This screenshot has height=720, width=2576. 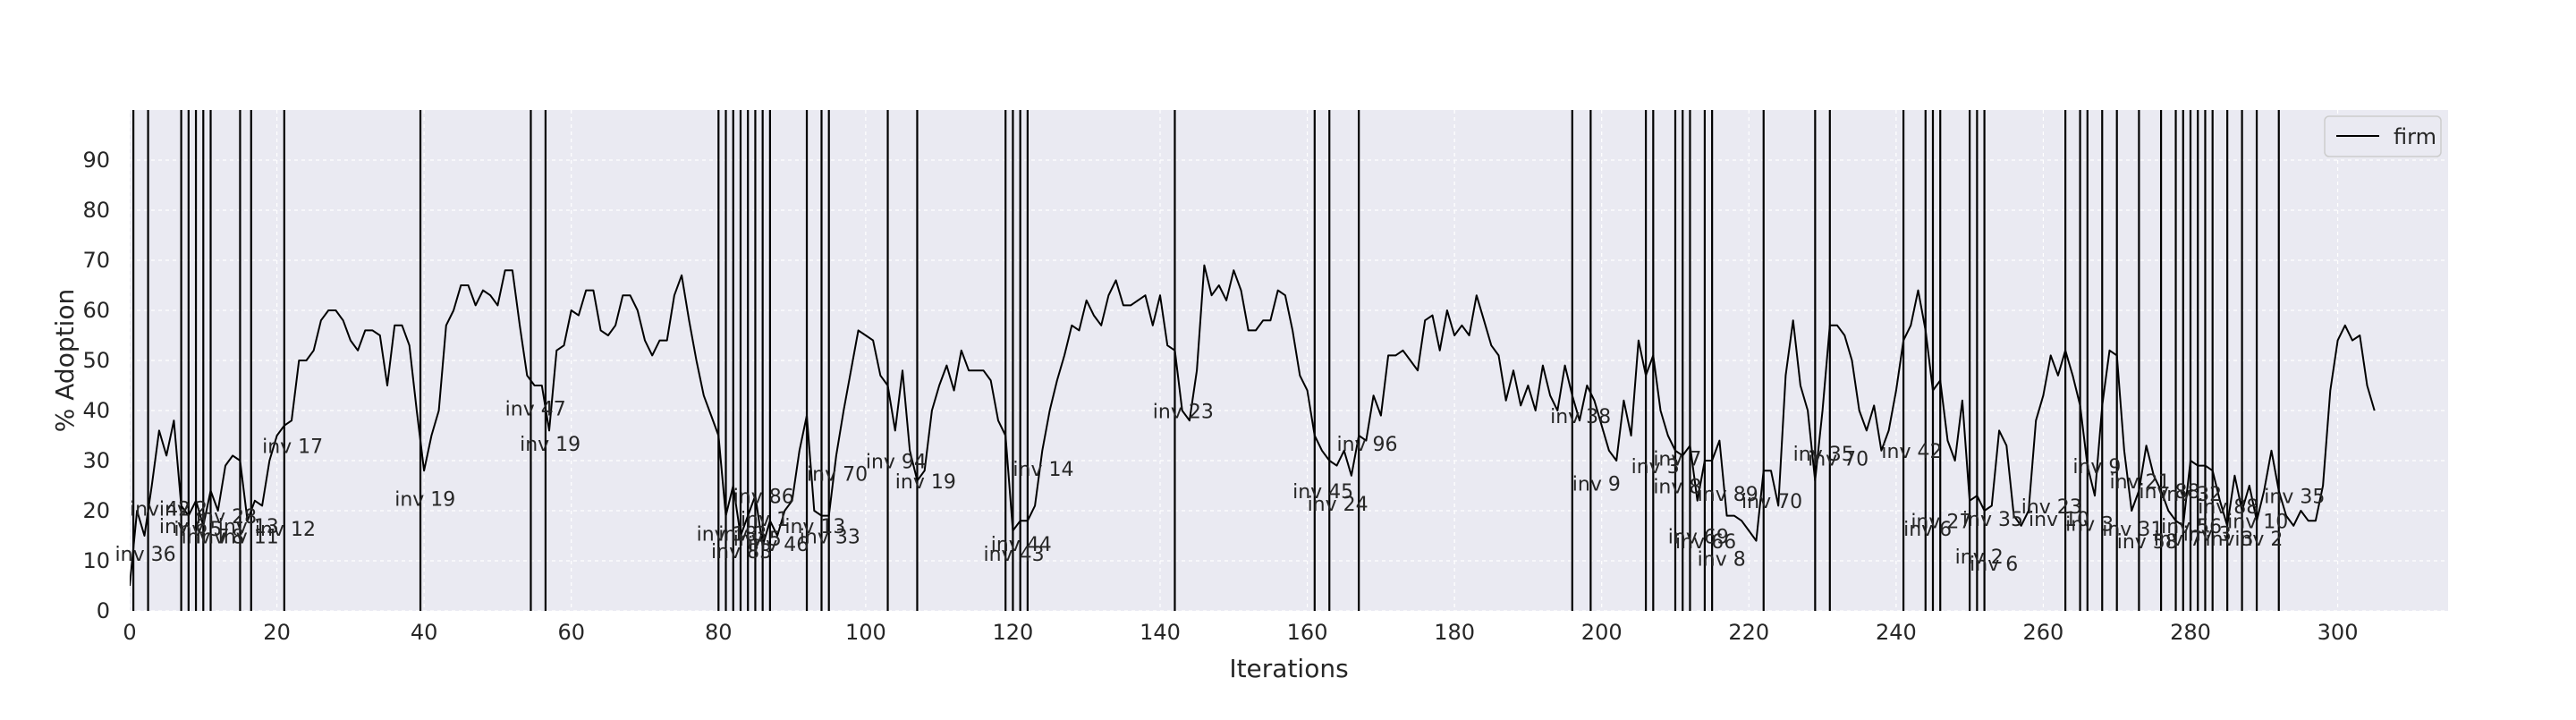 I want to click on event-annotation: inv 46, so click(x=778, y=545).